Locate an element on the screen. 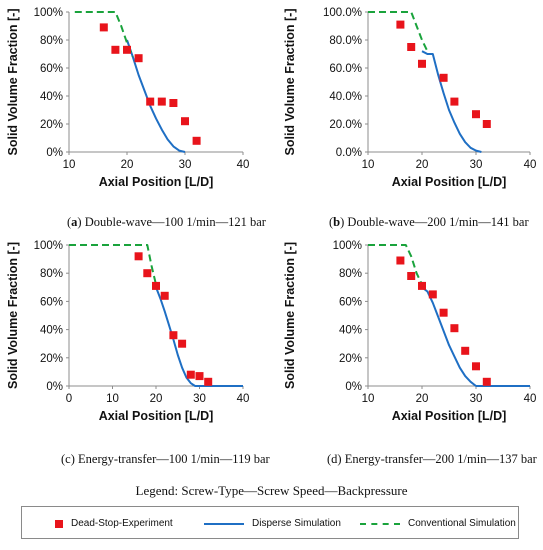 The width and height of the screenshot is (543, 550). legend-item-dead-stop: Dead-Stop-Experiment is located at coordinates (114, 523).